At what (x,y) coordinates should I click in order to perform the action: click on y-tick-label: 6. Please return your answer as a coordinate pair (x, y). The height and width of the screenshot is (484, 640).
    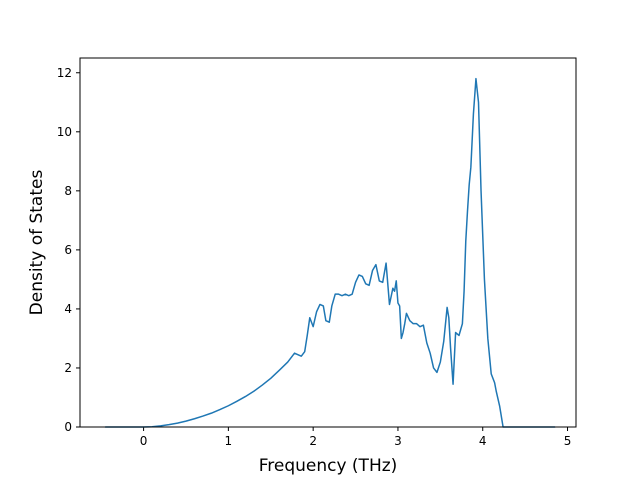
    Looking at the image, I should click on (68, 250).